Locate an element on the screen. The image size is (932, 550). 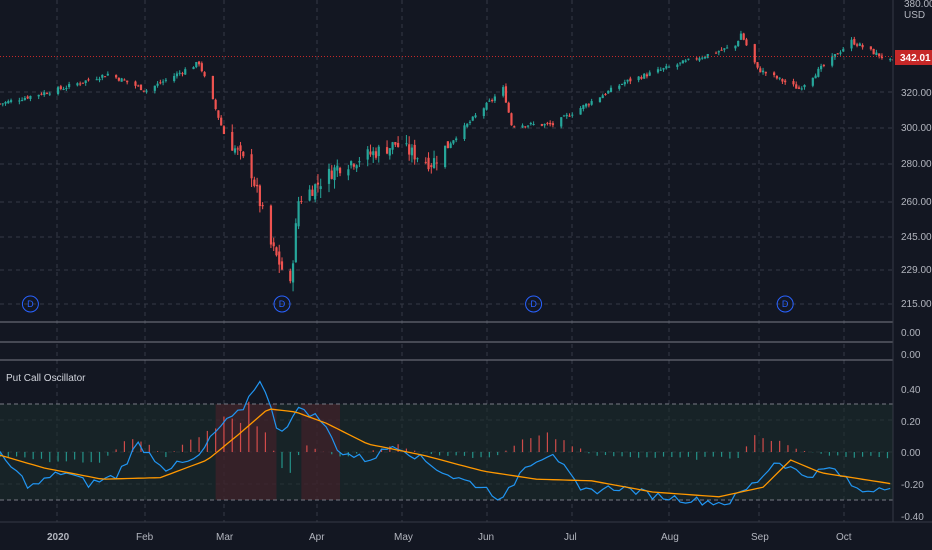
price-tick-label: 260.00 is located at coordinates (916, 202).